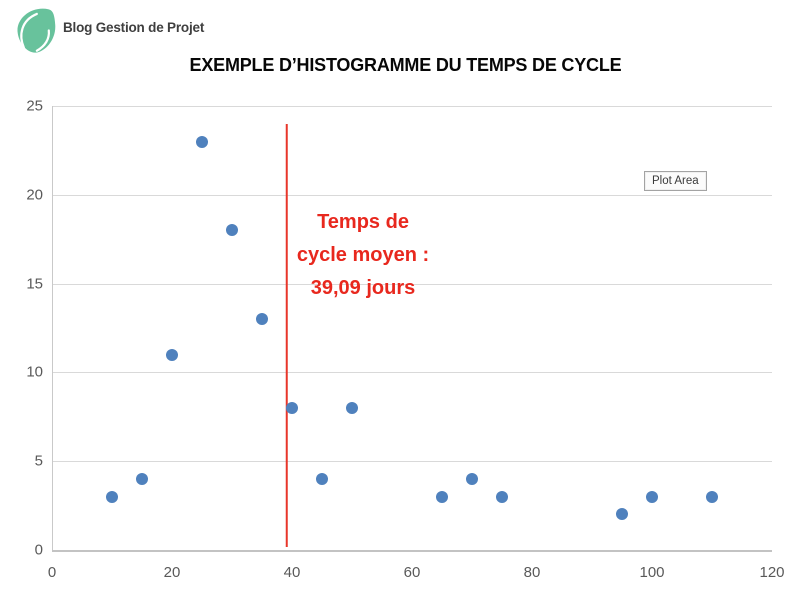 This screenshot has width=811, height=600. What do you see at coordinates (36, 30) in the screenshot?
I see `logo-leaf-icon` at bounding box center [36, 30].